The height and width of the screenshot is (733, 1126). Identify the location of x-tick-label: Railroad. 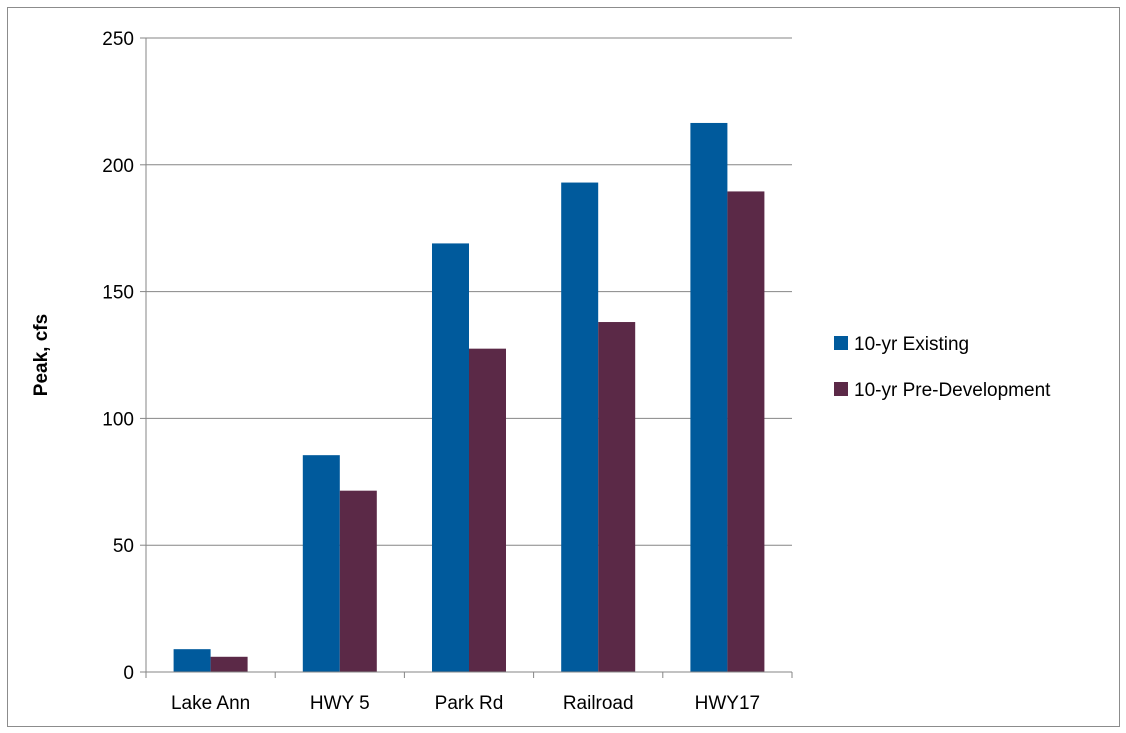
(598, 703).